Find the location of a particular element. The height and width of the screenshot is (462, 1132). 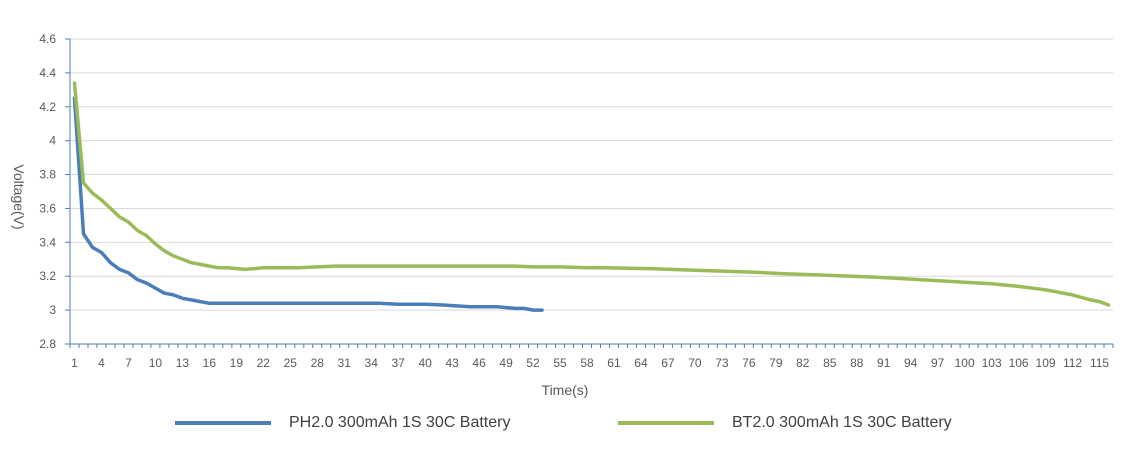

x-tick-label: 55 is located at coordinates (560, 363).